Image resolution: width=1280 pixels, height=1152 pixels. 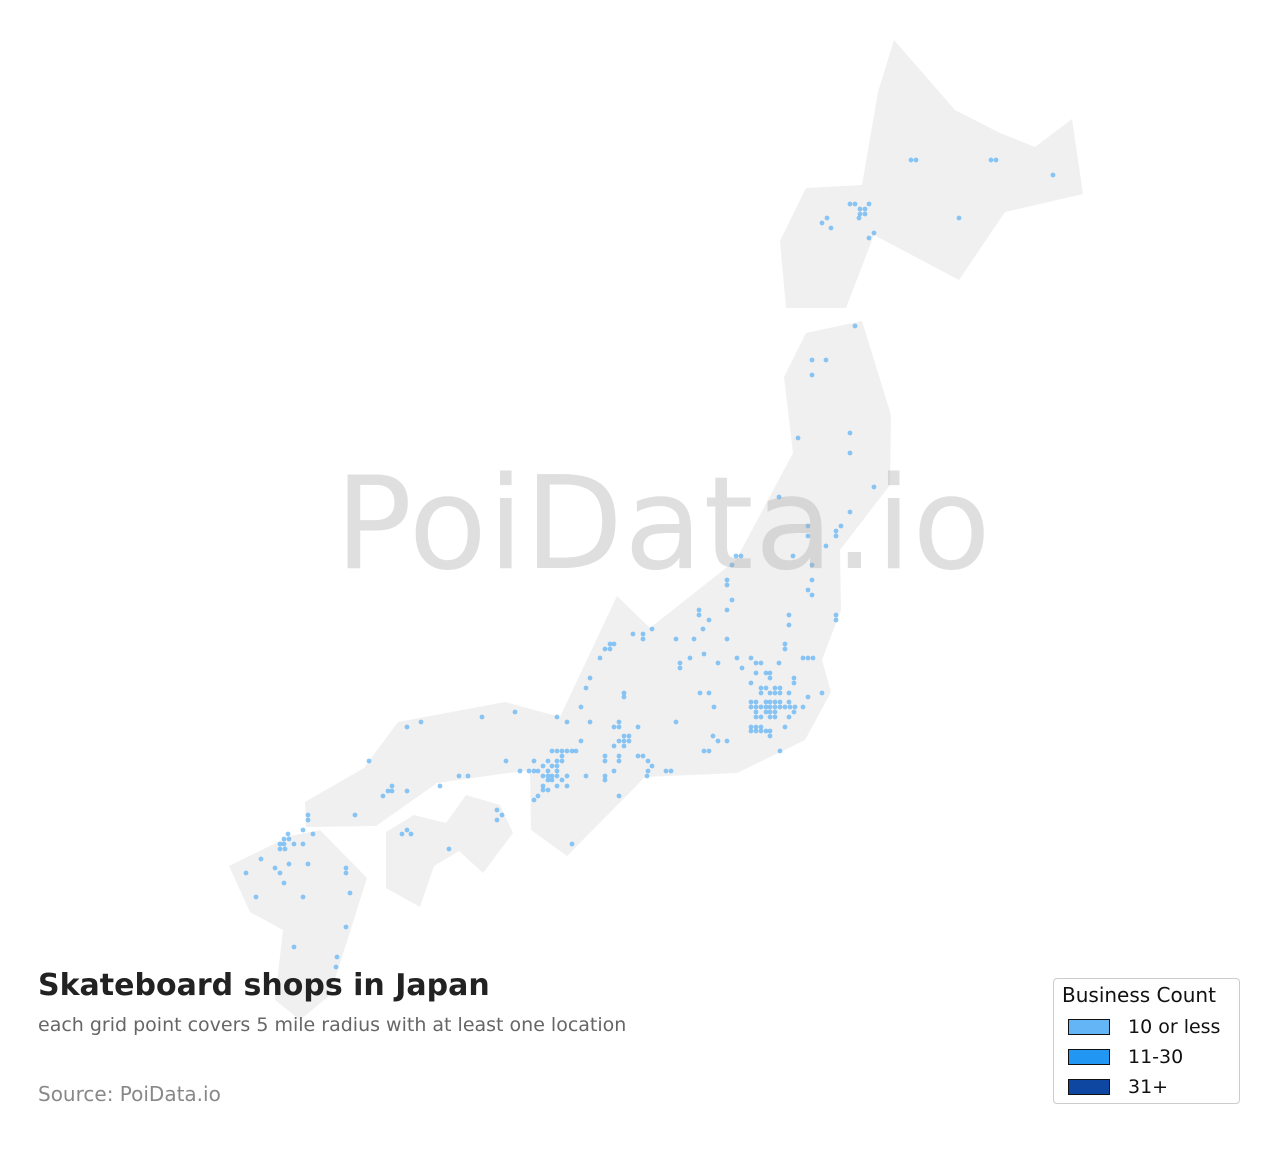 I want to click on legend-label: 31+, so click(x=1148, y=1087).